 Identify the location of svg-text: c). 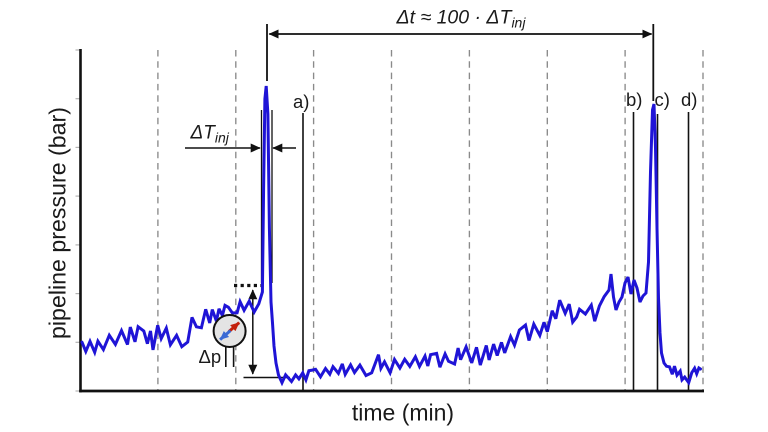
(662, 99).